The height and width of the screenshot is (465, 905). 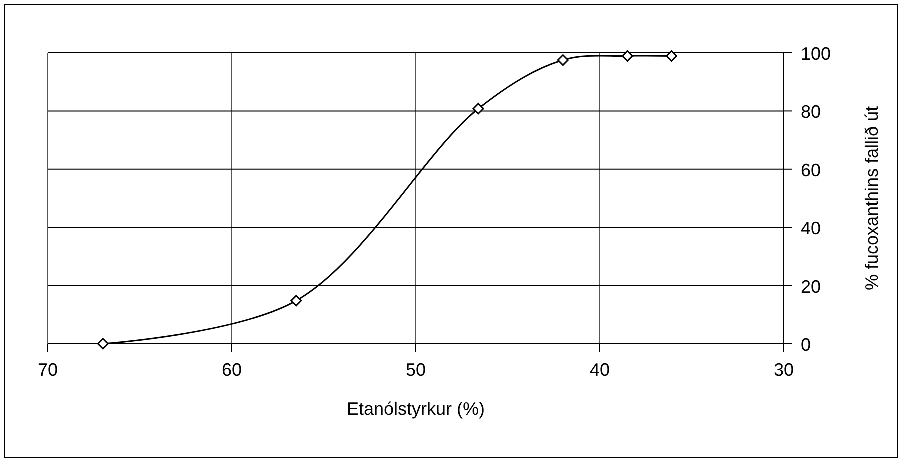 I want to click on x-tick-label: 60, so click(x=232, y=370).